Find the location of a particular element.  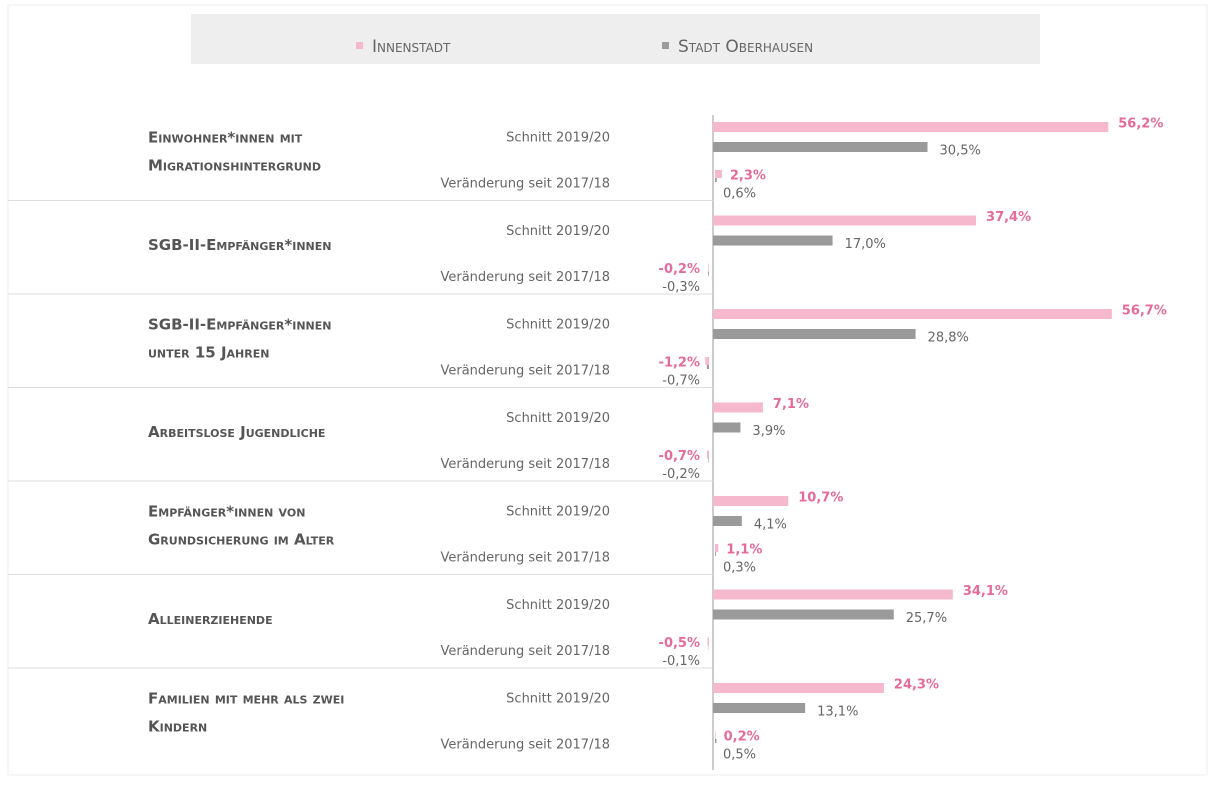

value-label: 56,2% is located at coordinates (1140, 124).